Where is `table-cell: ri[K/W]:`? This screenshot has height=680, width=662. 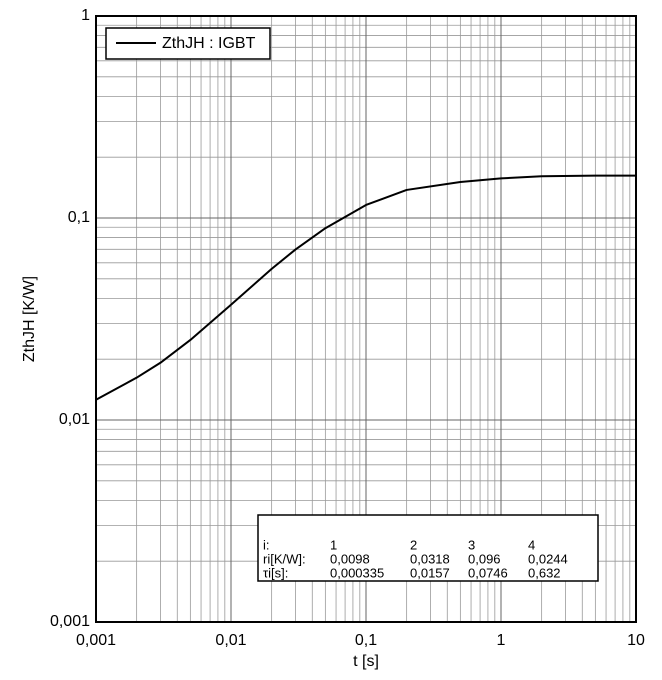 table-cell: ri[K/W]: is located at coordinates (284, 558).